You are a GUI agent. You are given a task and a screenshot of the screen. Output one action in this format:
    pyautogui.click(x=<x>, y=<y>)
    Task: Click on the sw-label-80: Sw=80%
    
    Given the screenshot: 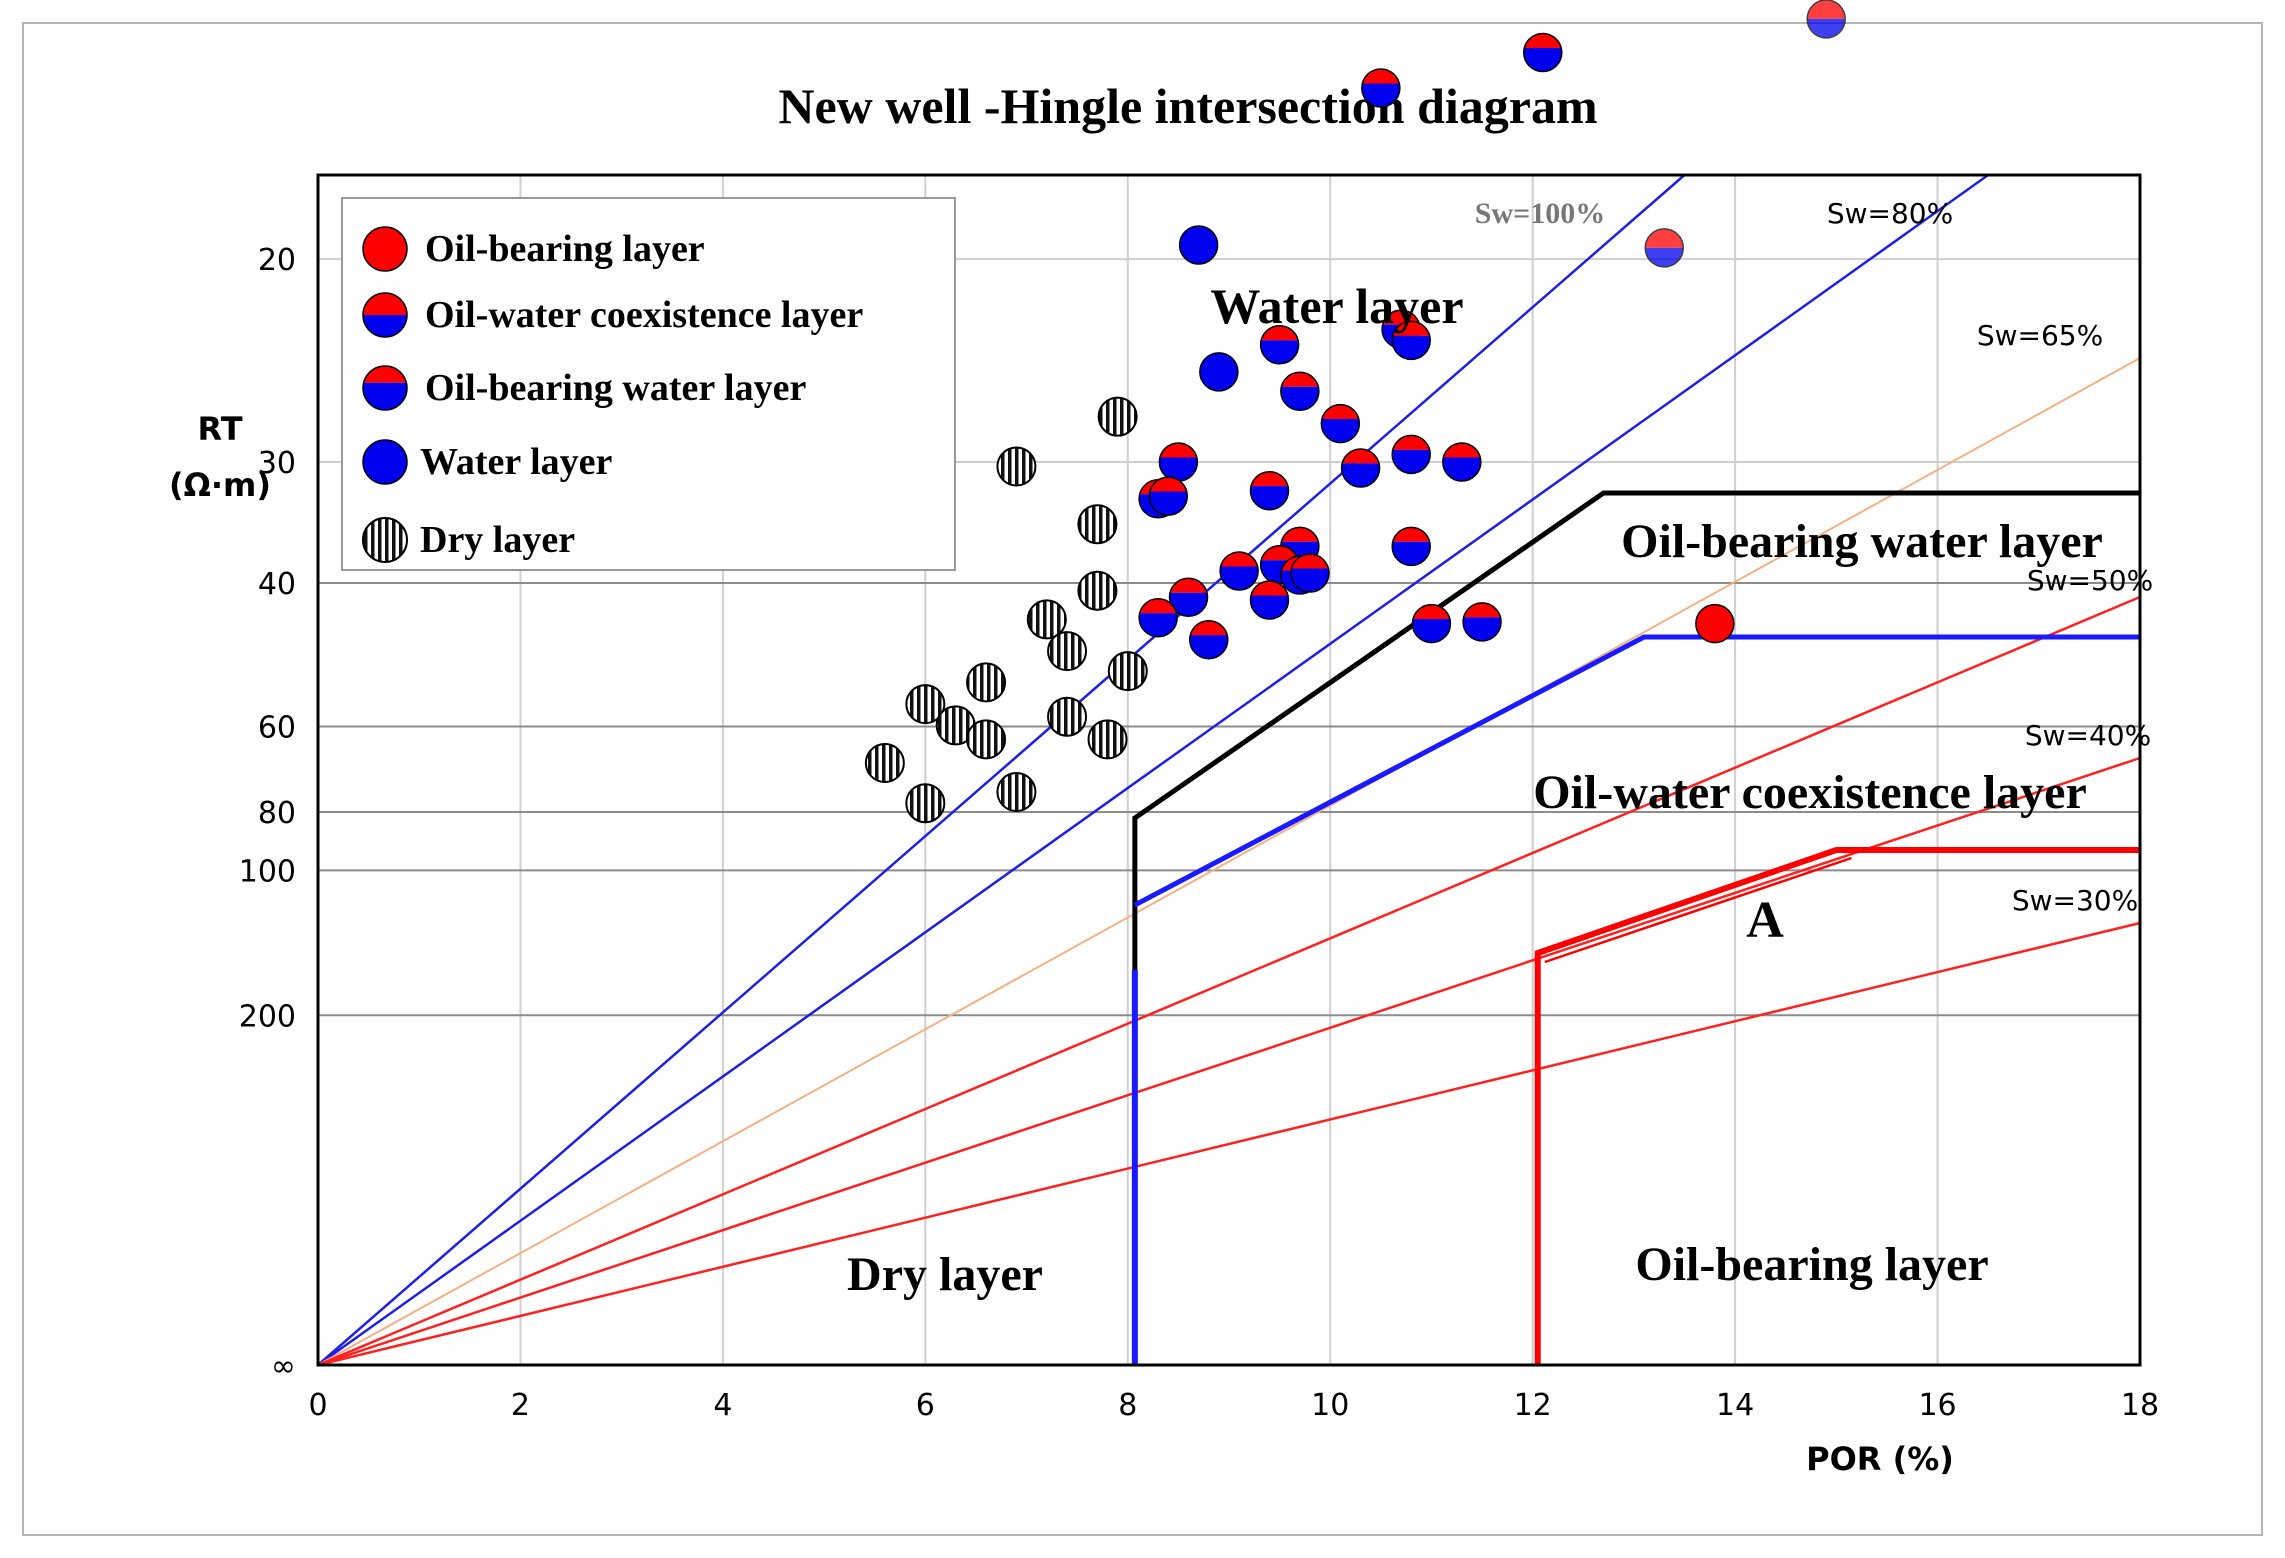 What is the action you would take?
    pyautogui.click(x=1890, y=213)
    